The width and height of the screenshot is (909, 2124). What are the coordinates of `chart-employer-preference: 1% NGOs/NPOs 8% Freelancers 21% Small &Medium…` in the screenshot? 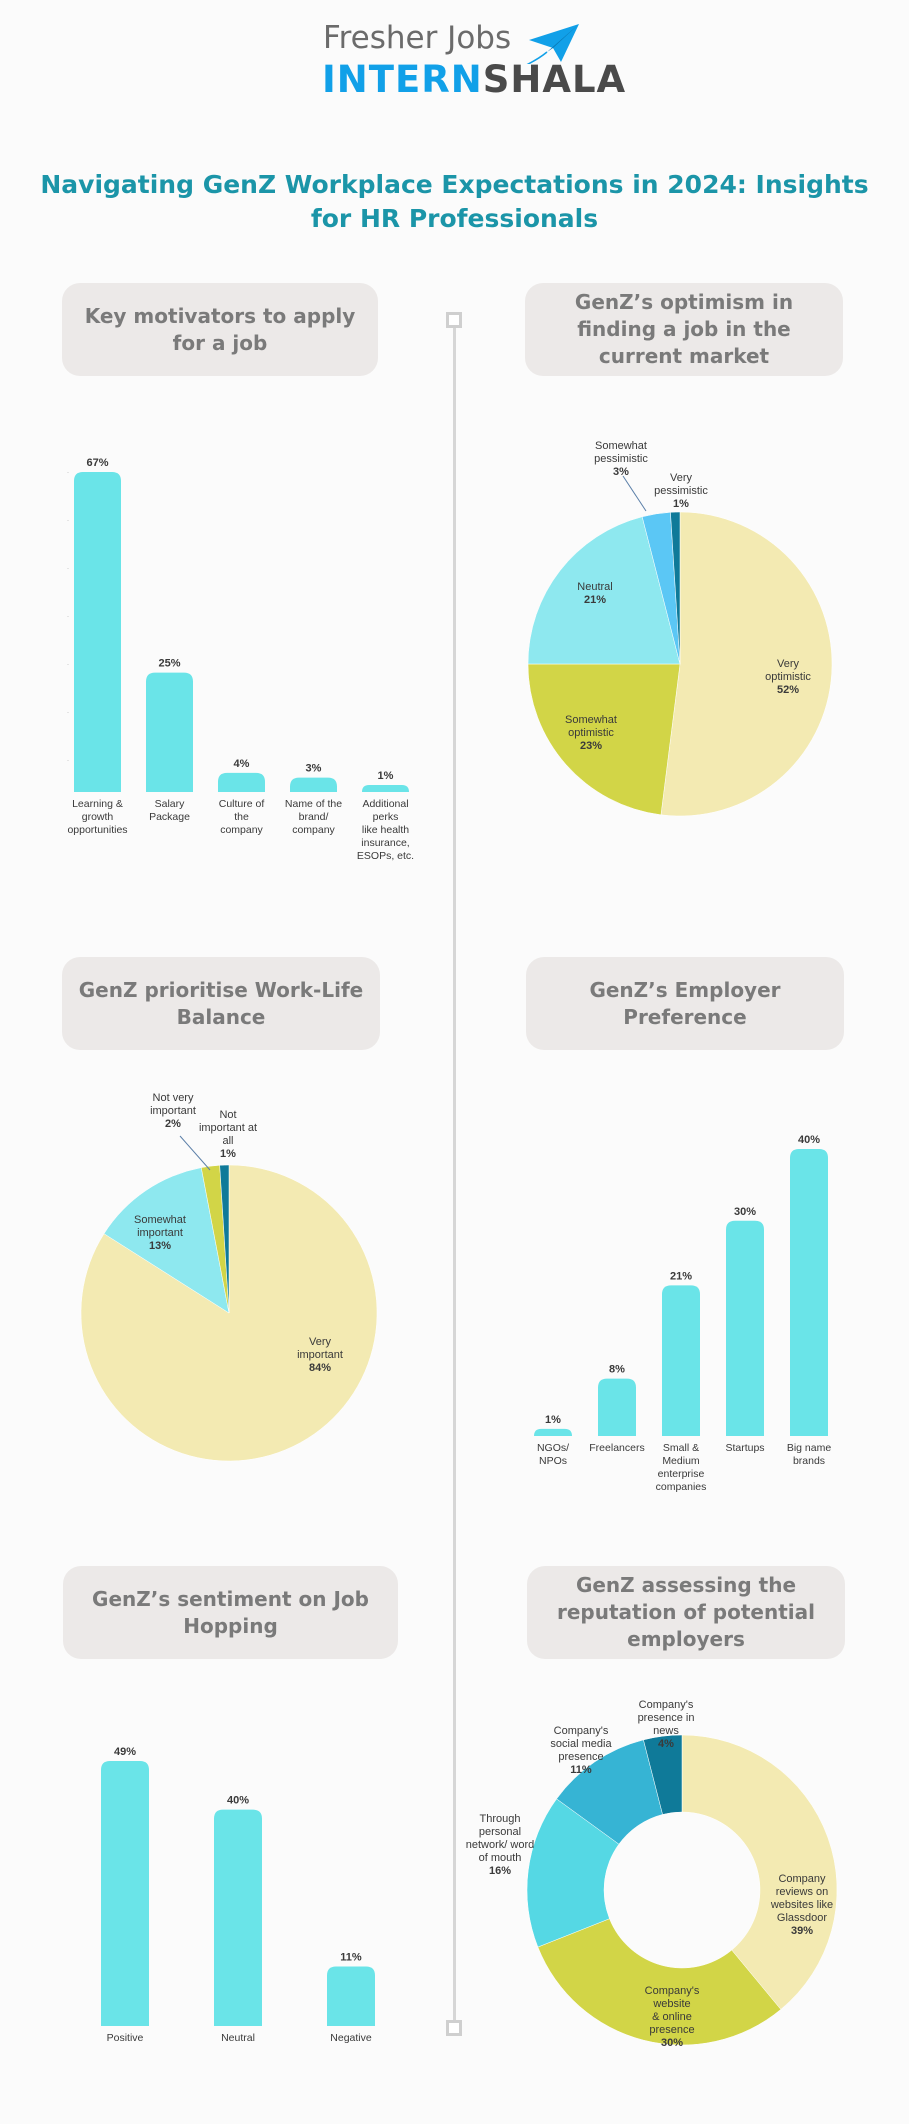 It's located at (683, 1313).